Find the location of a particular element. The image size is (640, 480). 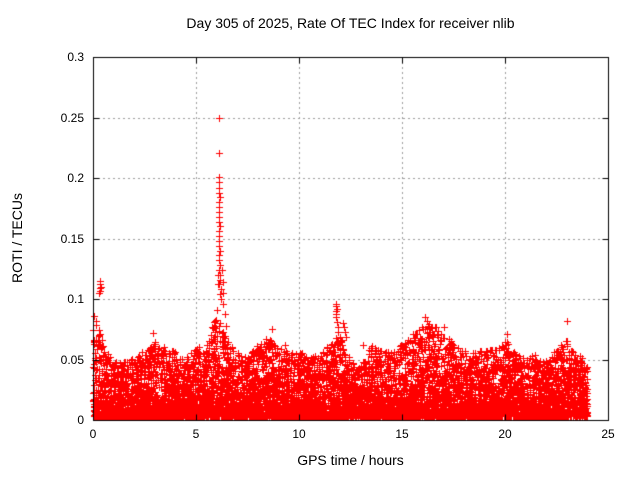

y-tick-label: 0.2 is located at coordinates (75, 178).